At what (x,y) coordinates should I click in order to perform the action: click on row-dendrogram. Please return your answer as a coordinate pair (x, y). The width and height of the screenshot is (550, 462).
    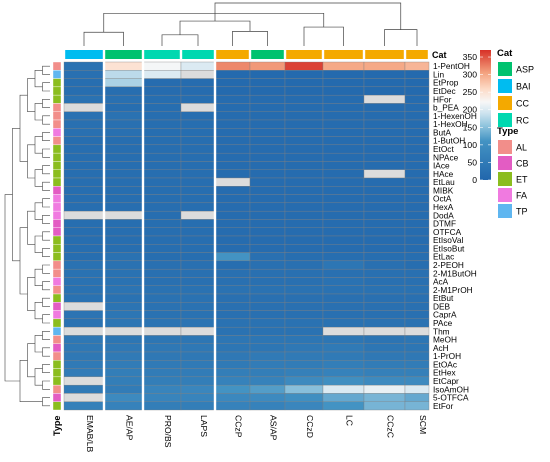
    Looking at the image, I should click on (27, 236).